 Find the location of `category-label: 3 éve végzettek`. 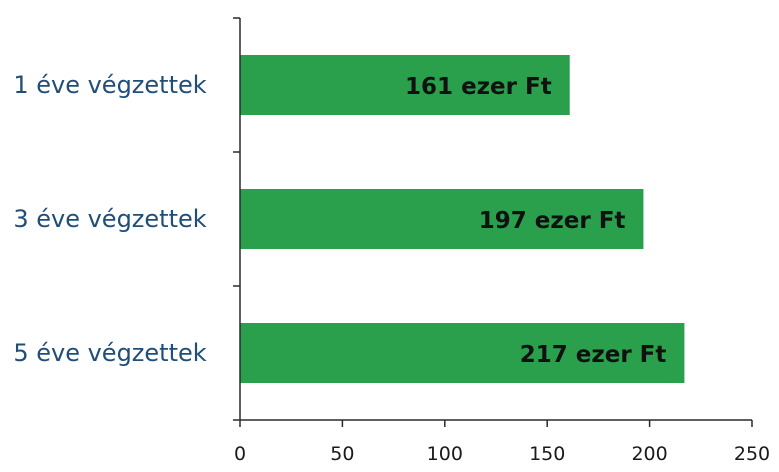

category-label: 3 éve végzettek is located at coordinates (109, 219).